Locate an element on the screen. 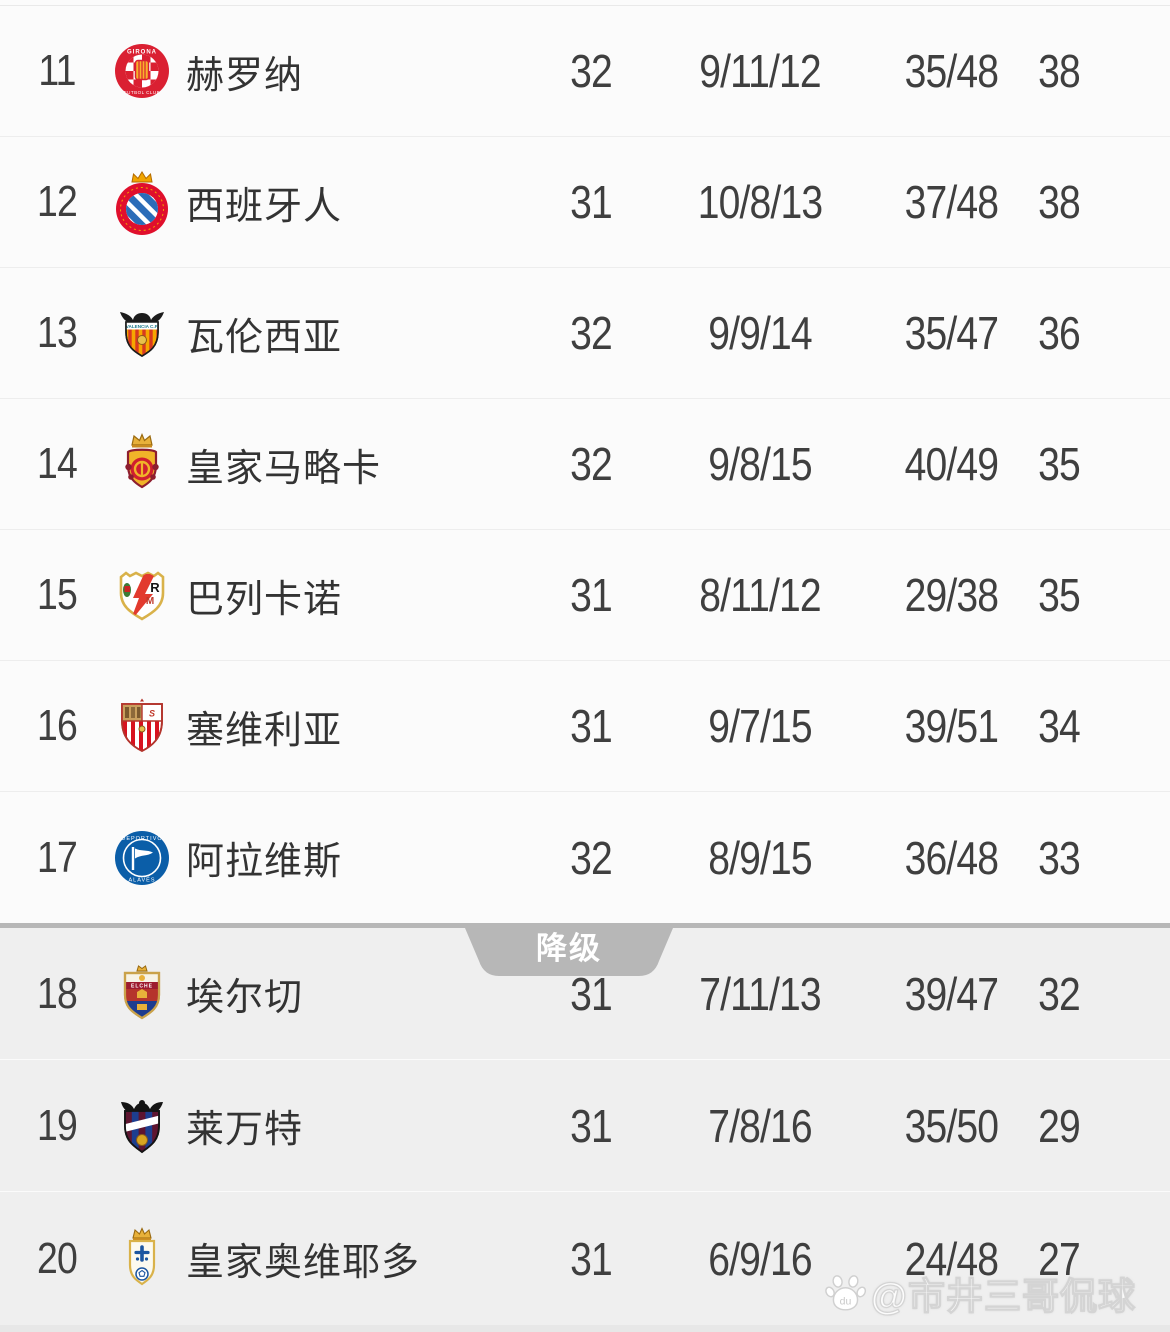  team-name: 赫罗纳 is located at coordinates (245, 75).